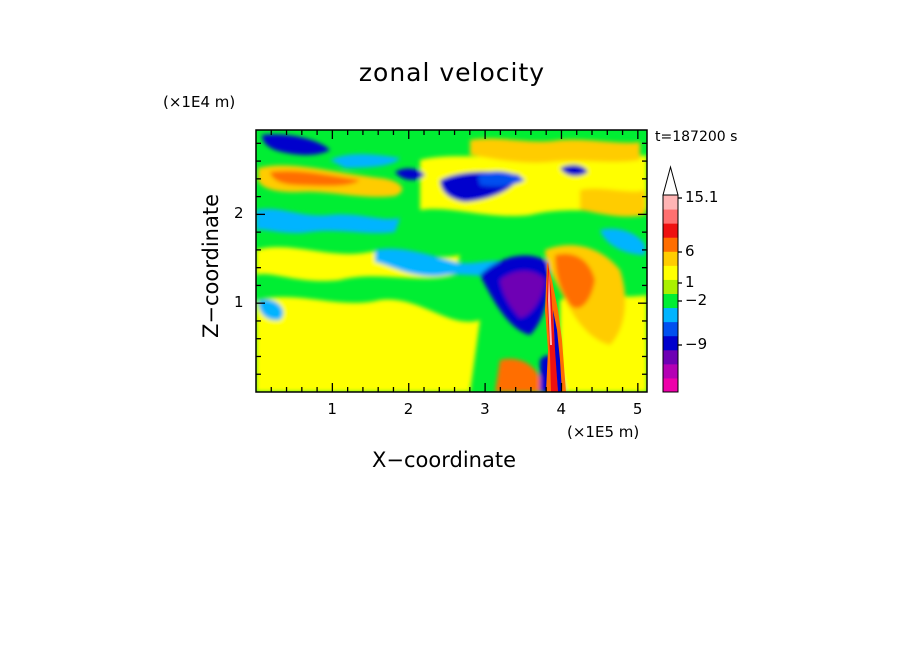 The image size is (904, 654). I want to click on field-cyan-right, so click(622, 241).